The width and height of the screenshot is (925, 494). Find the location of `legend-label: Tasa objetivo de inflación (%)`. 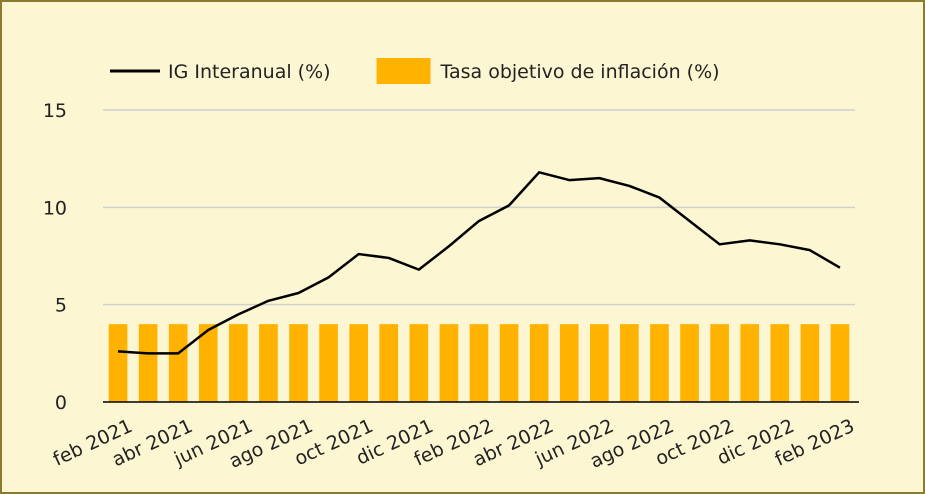

legend-label: Tasa objetivo de inflación (%) is located at coordinates (580, 72).